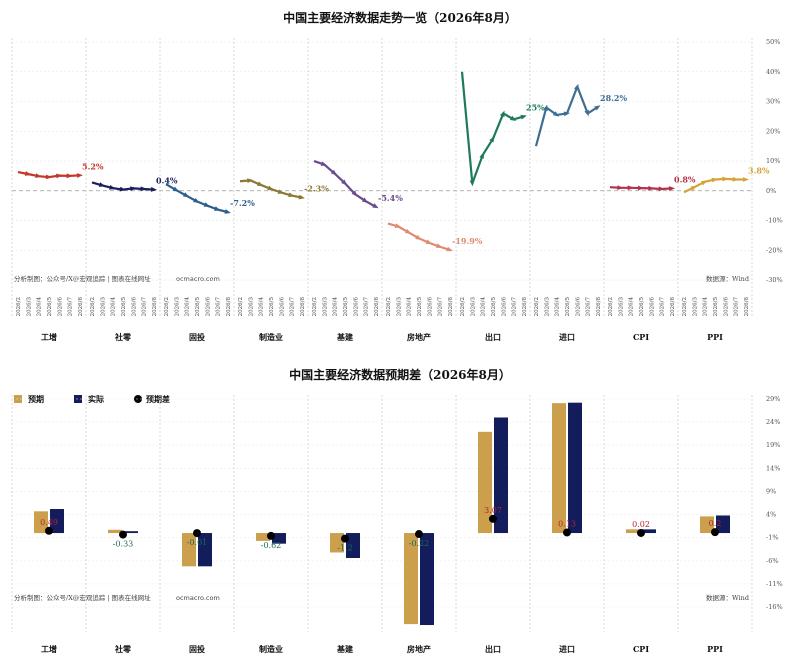 This screenshot has height=665, width=800. I want to click on category-label-top: 出口, so click(493, 337).